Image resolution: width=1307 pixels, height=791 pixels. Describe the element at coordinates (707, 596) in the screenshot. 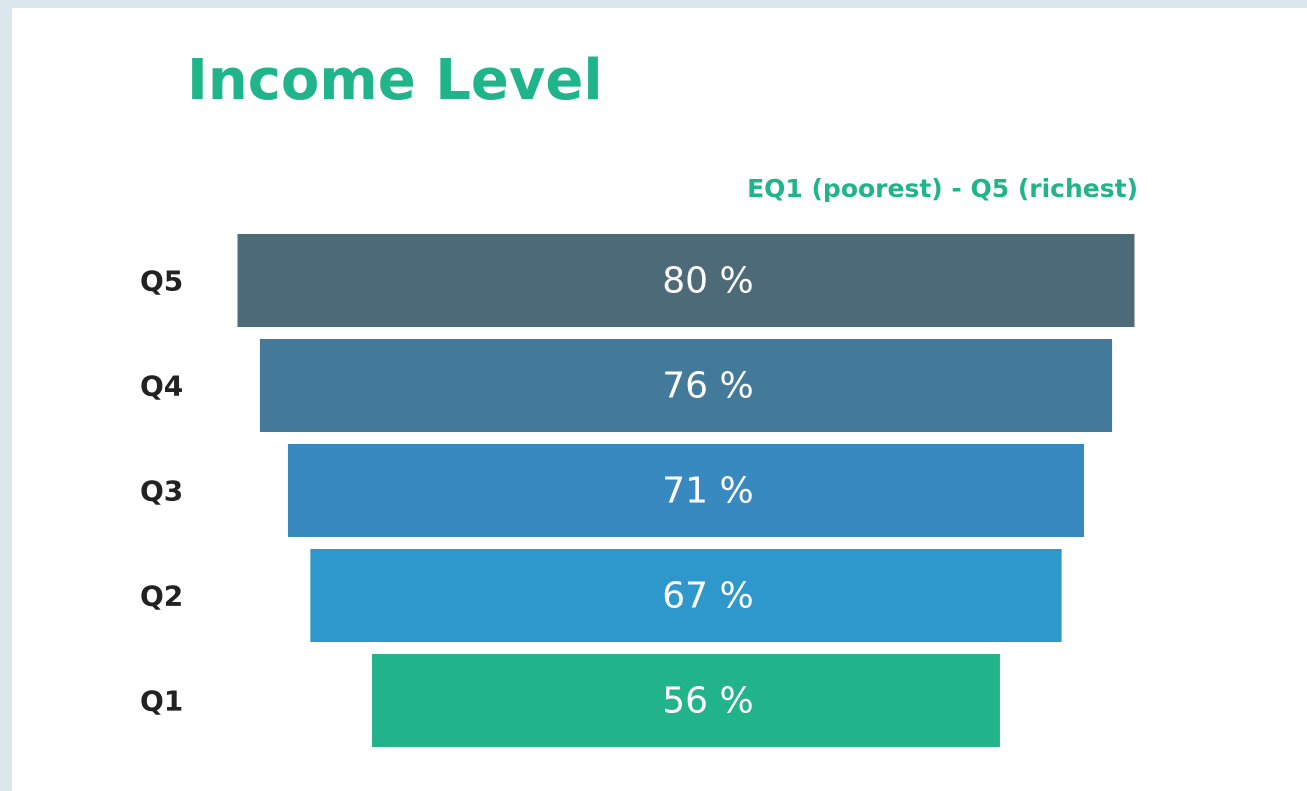

I see `value-label: 67 %` at that location.